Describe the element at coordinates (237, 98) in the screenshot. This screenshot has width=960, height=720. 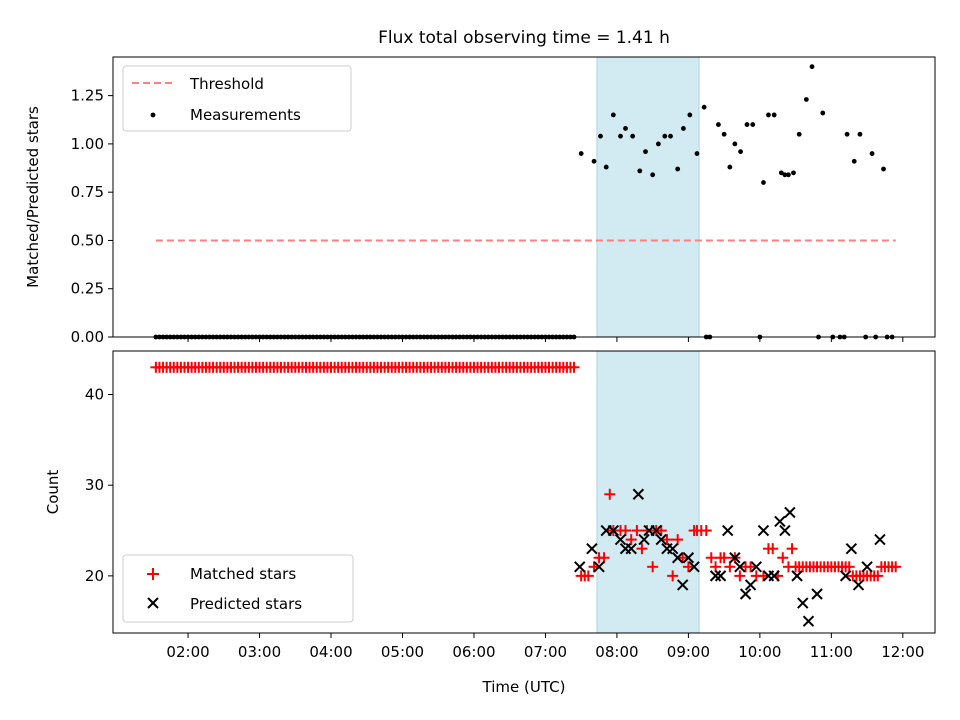
I see `top-legend: Threshold Measurements` at that location.